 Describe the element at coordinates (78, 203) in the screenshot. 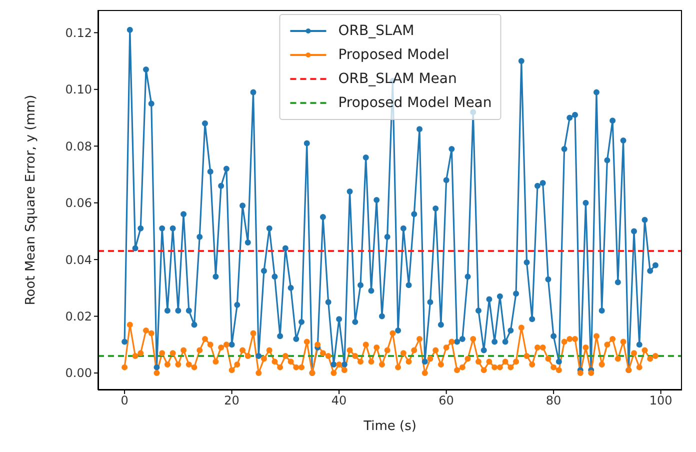

I see `y-tick-label: 0.06` at that location.